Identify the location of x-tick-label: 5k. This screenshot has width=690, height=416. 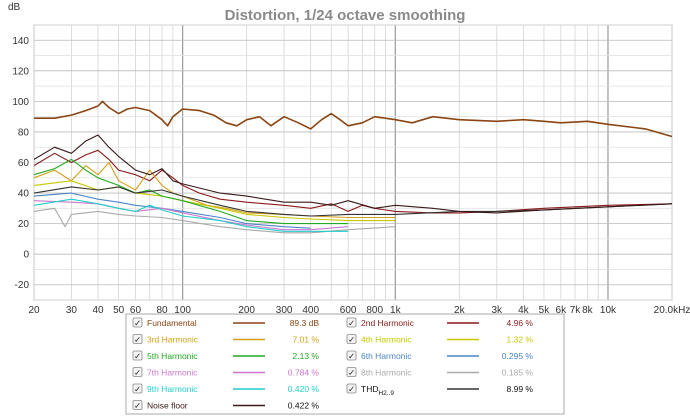
(545, 310).